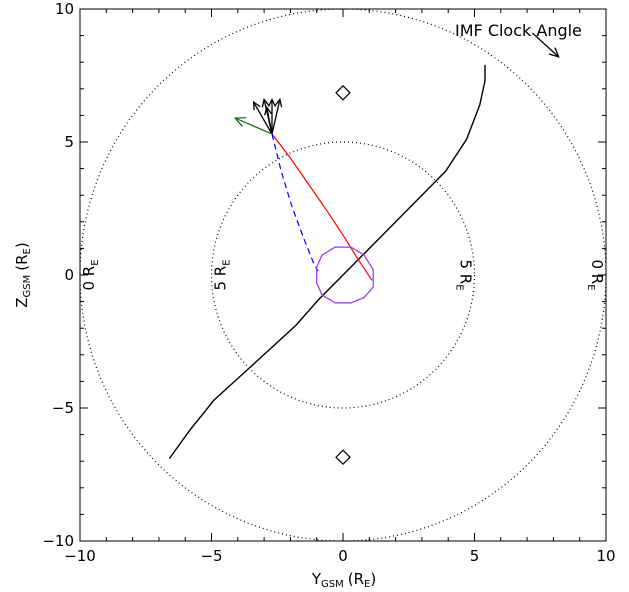 This screenshot has height=592, width=629. I want to click on ring-label-left-10: 0 RE, so click(90, 274).